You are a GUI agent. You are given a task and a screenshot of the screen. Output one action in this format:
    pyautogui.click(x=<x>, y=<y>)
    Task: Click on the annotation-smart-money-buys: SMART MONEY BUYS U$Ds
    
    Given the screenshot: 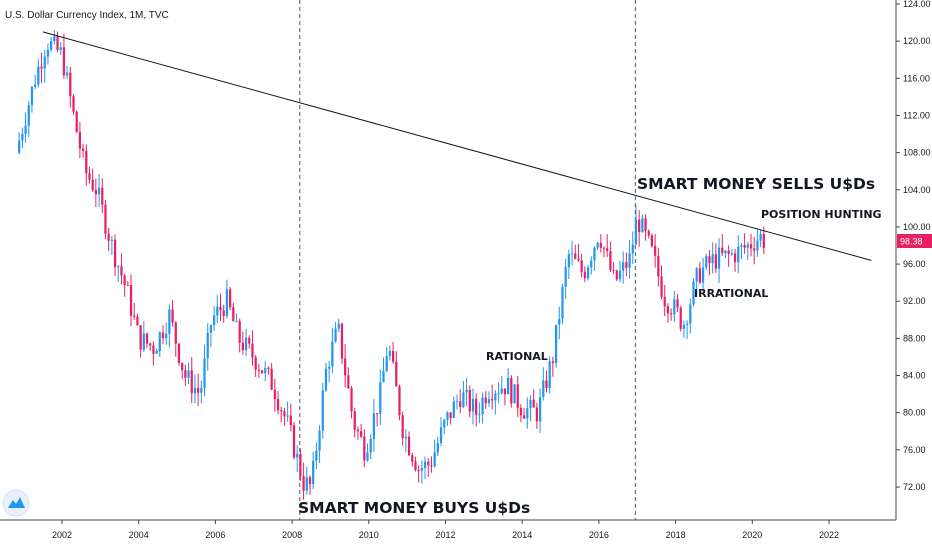 What is the action you would take?
    pyautogui.click(x=414, y=508)
    